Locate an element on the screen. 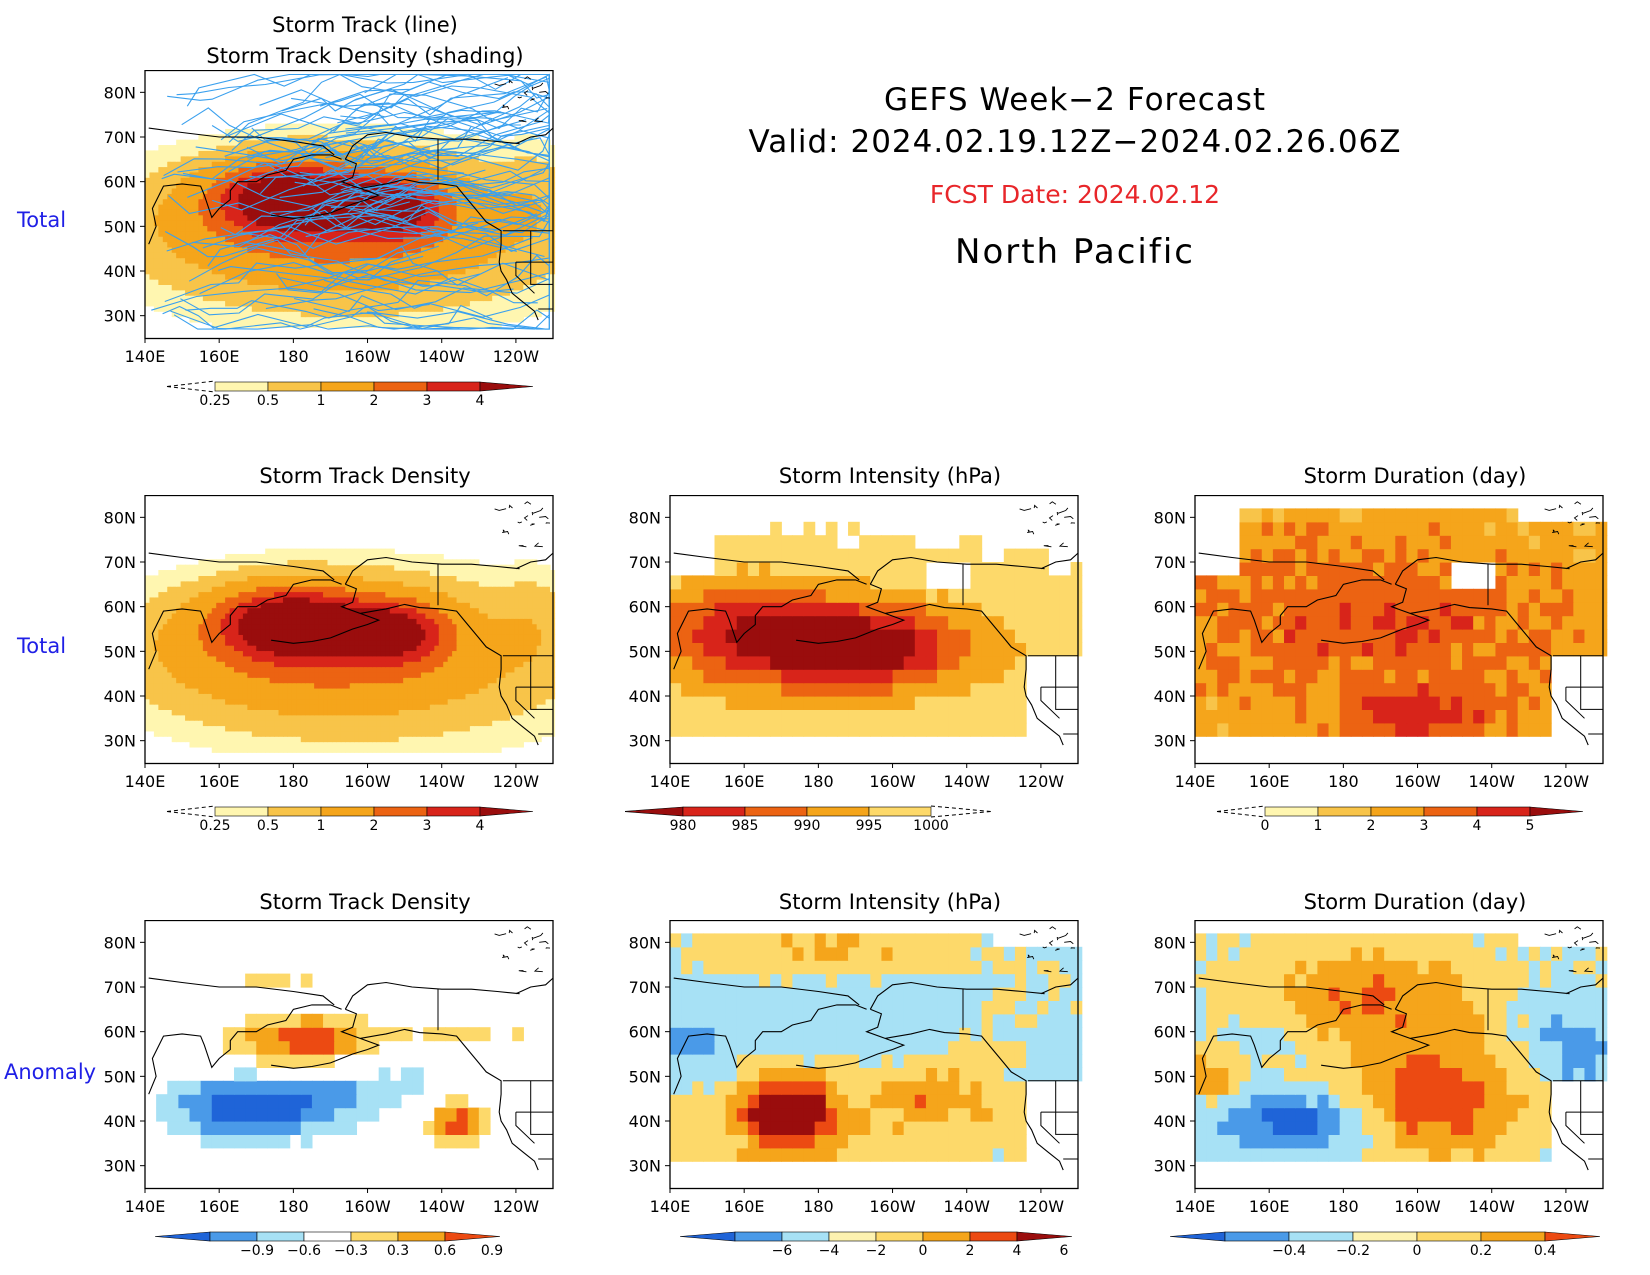 Image resolution: width=1650 pixels, height=1275 pixels. colorbar-label: 0.5 is located at coordinates (268, 401).